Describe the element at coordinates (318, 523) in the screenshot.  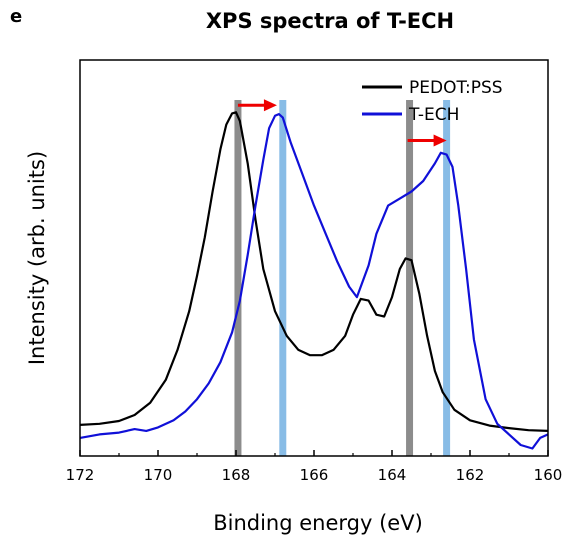
I see `x-axis-title: Binding energy (eV)` at that location.